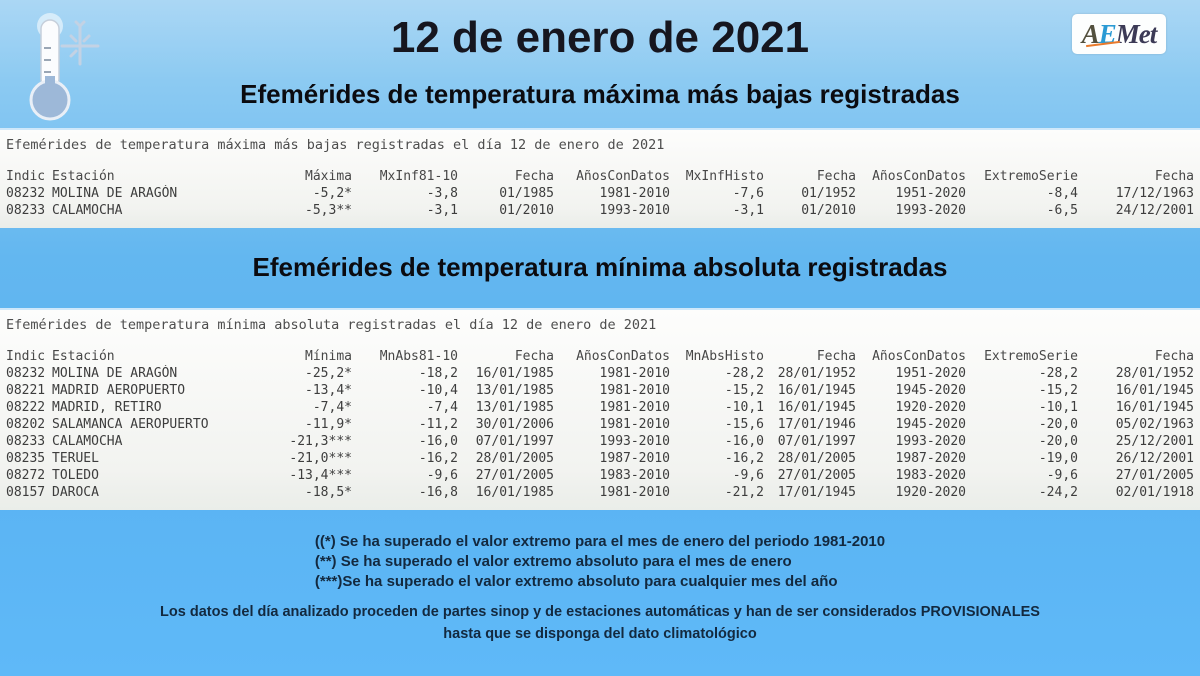 The height and width of the screenshot is (676, 1200). What do you see at coordinates (1058, 390) in the screenshot?
I see `table-cell: -15,2` at bounding box center [1058, 390].